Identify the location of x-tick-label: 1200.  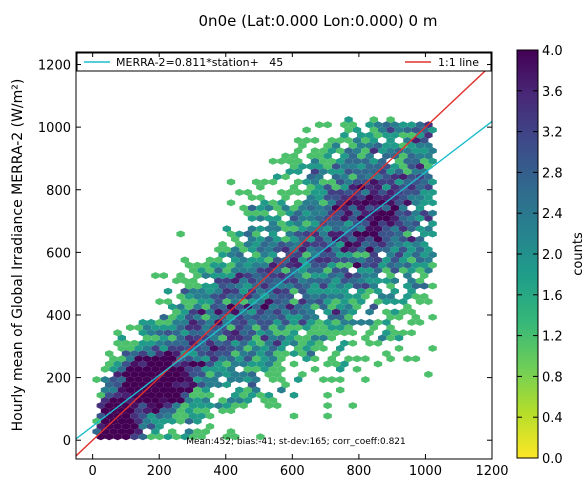
(491, 471).